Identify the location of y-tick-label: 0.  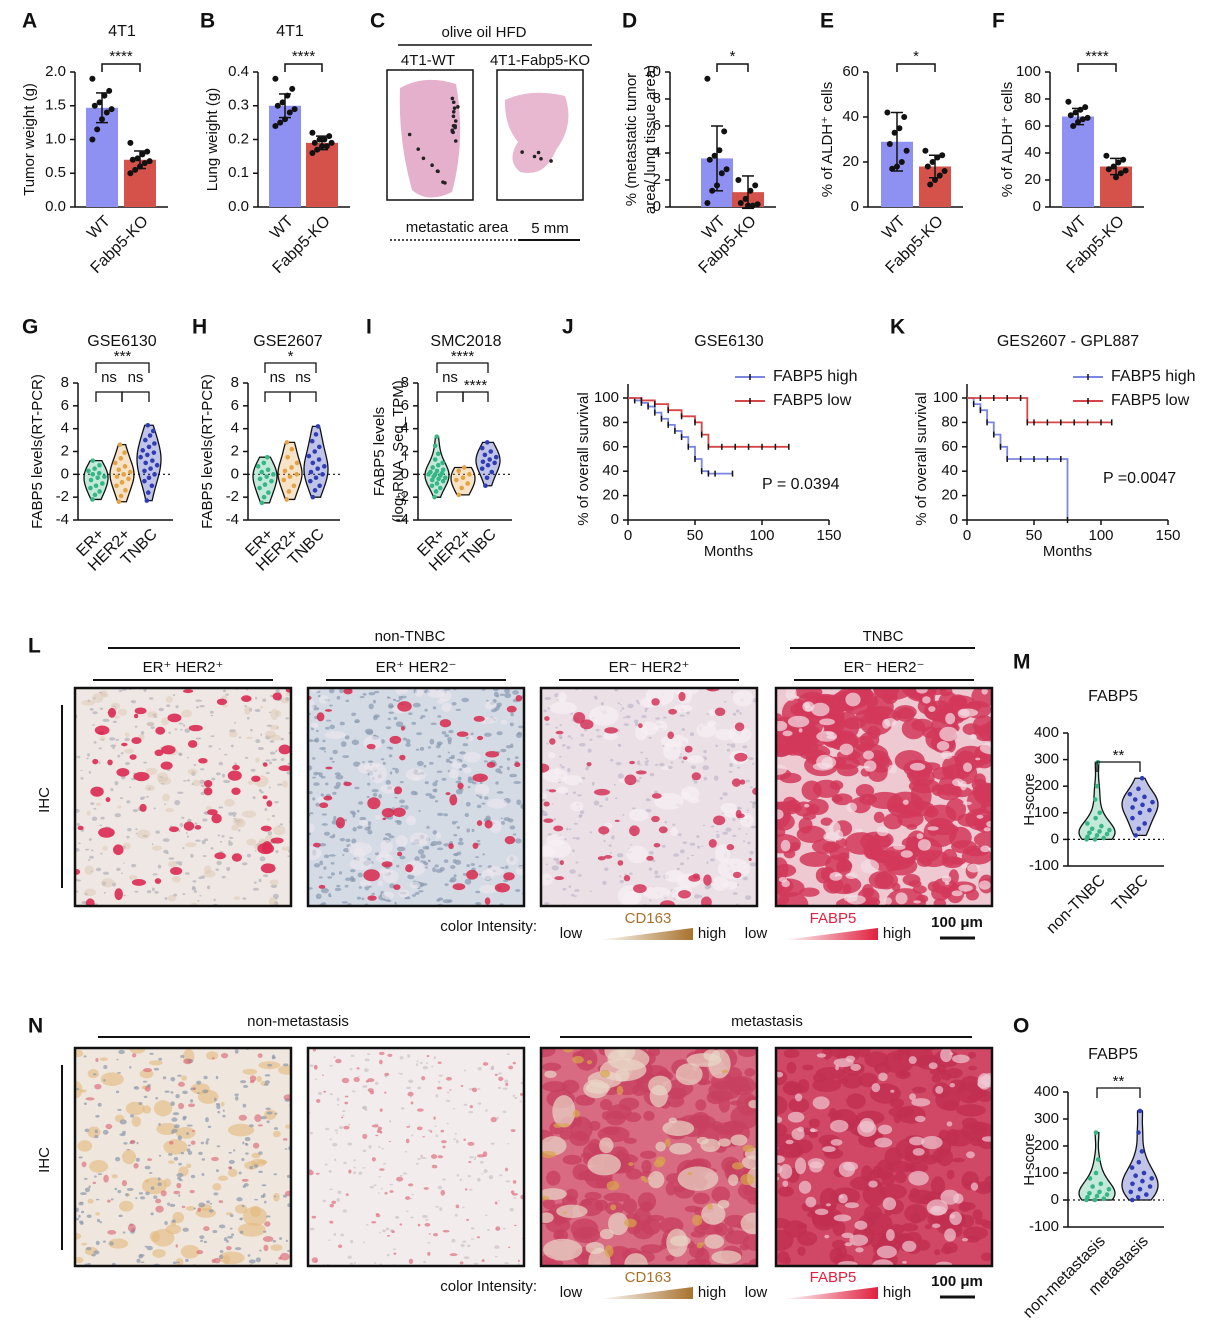
(1055, 838).